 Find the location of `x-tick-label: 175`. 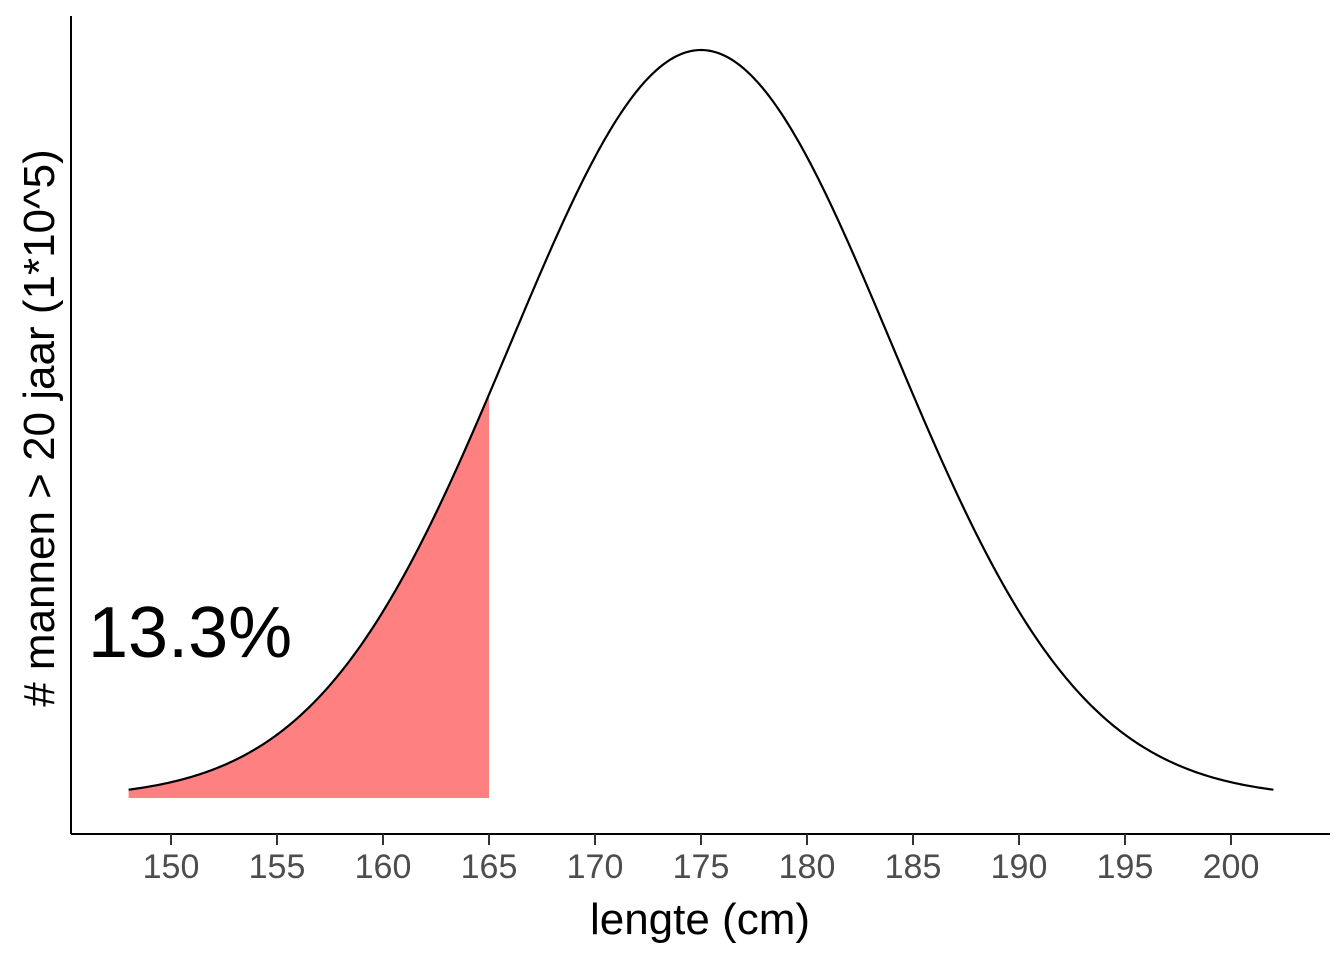

x-tick-label: 175 is located at coordinates (701, 867).